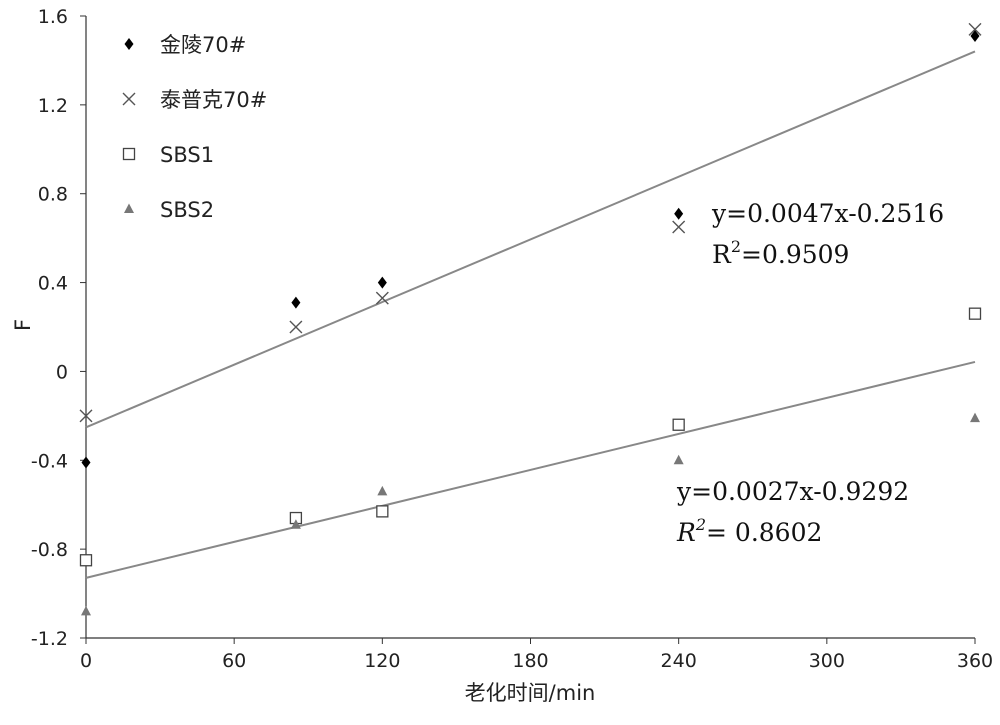 This screenshot has width=1000, height=725. What do you see at coordinates (53, 17) in the screenshot?
I see `y-tick-label: 1.6` at bounding box center [53, 17].